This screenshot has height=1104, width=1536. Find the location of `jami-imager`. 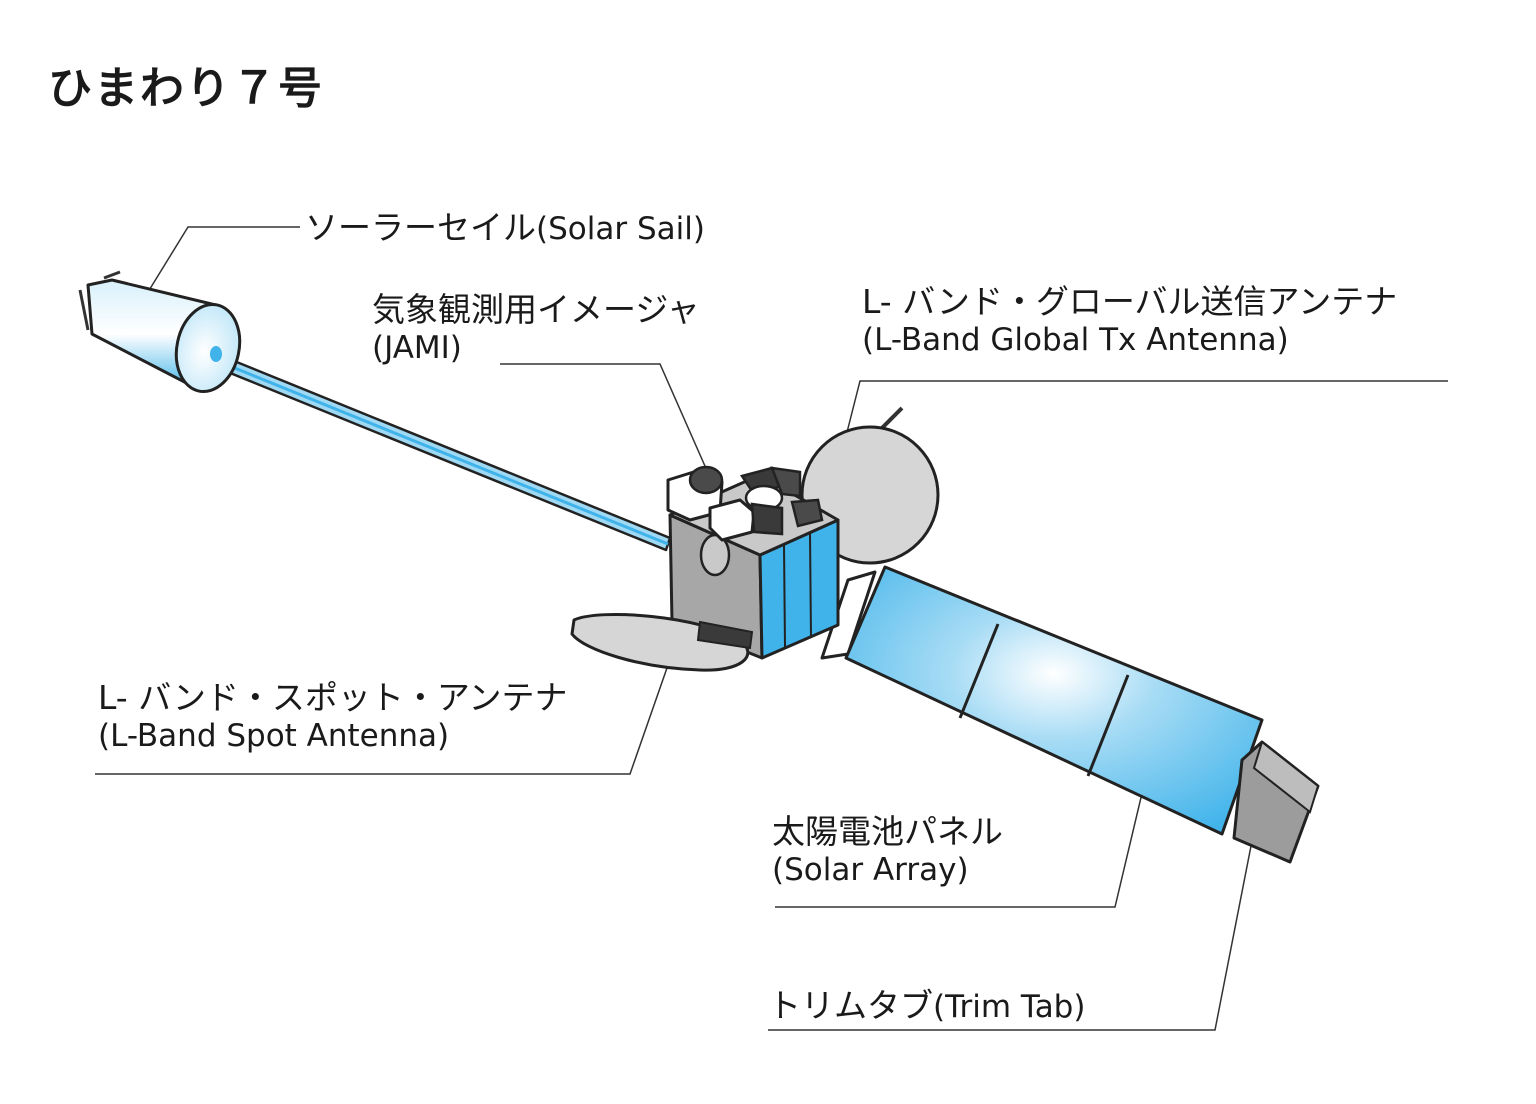

jami-imager is located at coordinates (745, 503).